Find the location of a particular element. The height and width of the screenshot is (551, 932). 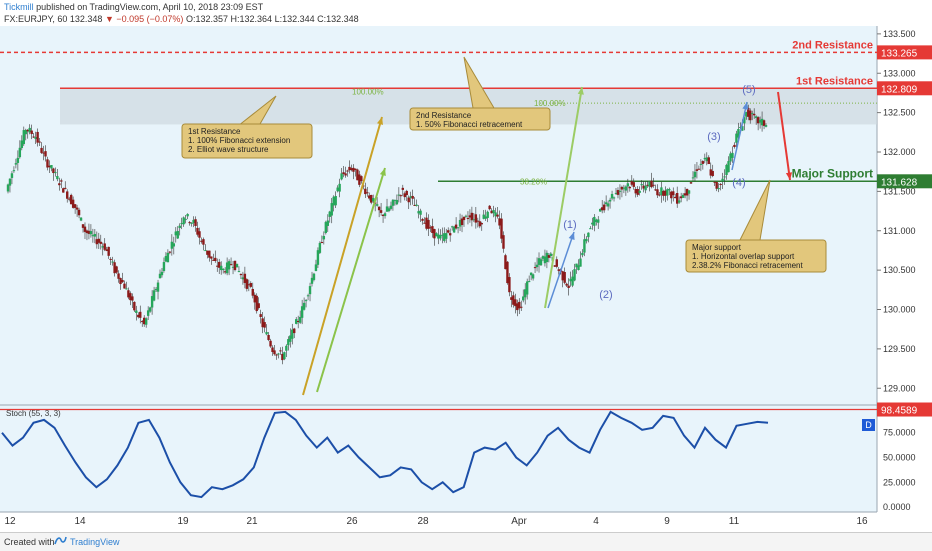

stoch-label: Stoch (55, 3, 3) is located at coordinates (33, 413).